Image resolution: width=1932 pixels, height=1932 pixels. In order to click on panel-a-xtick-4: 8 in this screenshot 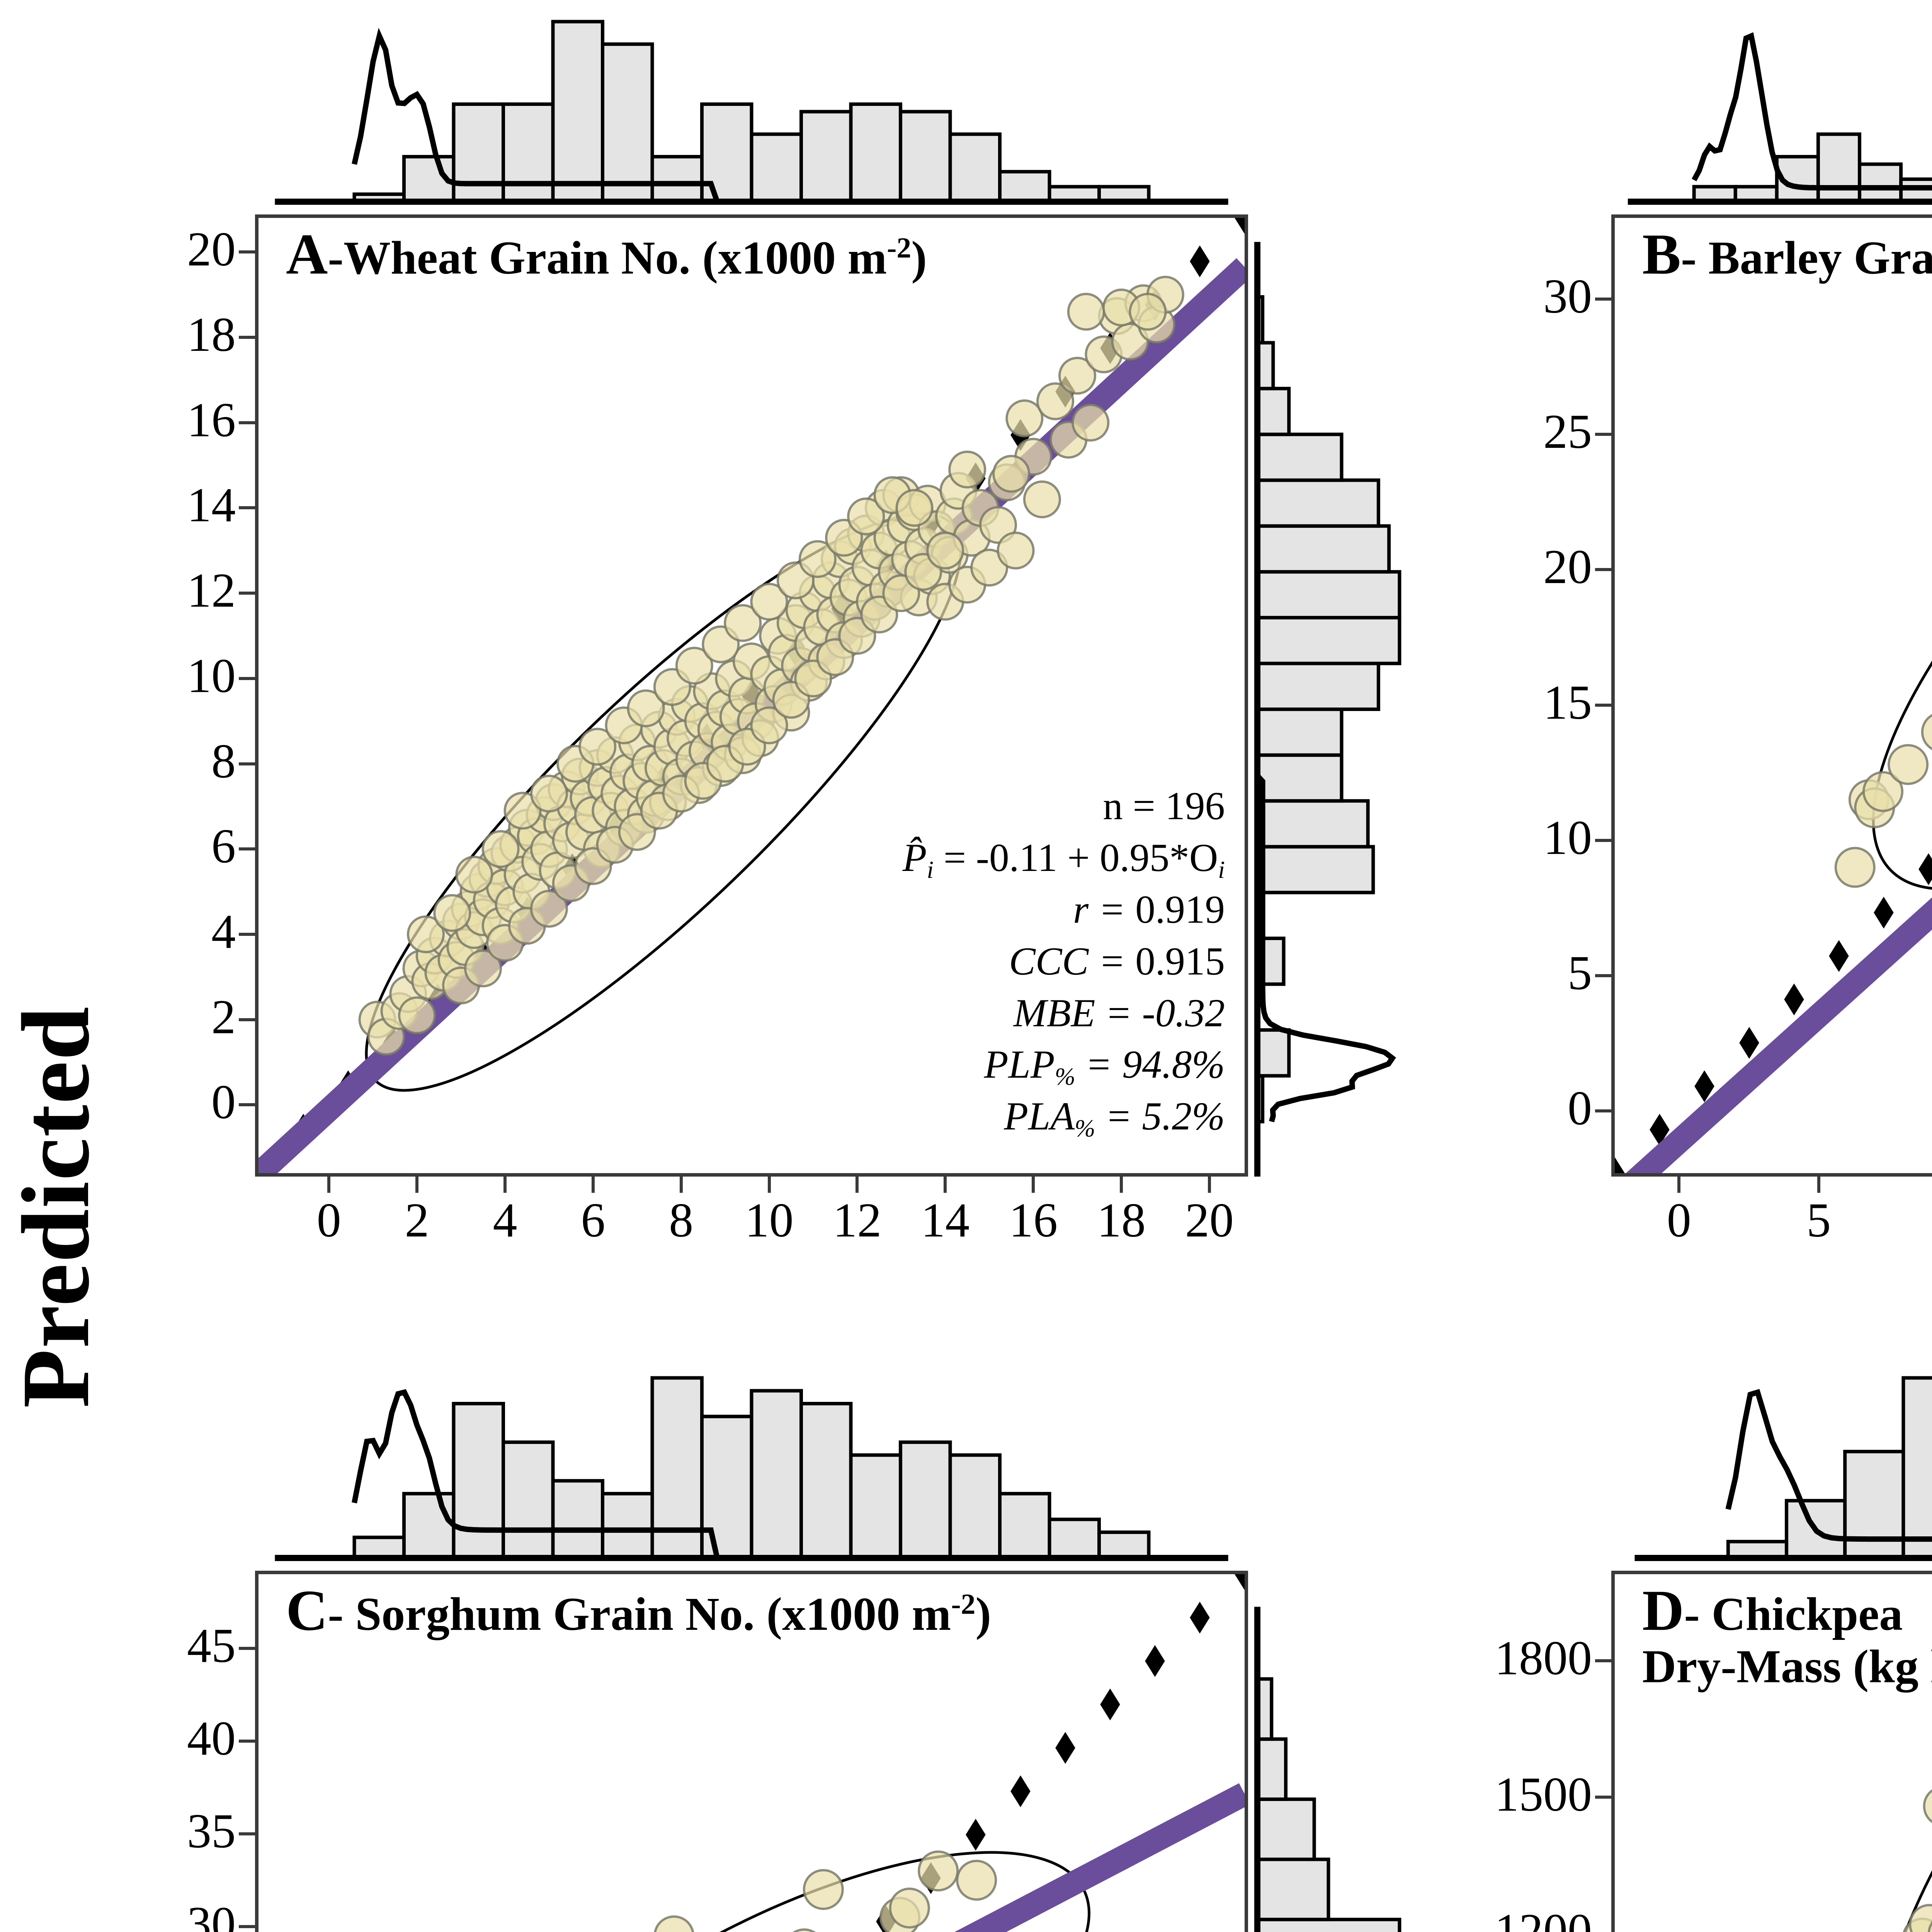, I will do `click(681, 1220)`.